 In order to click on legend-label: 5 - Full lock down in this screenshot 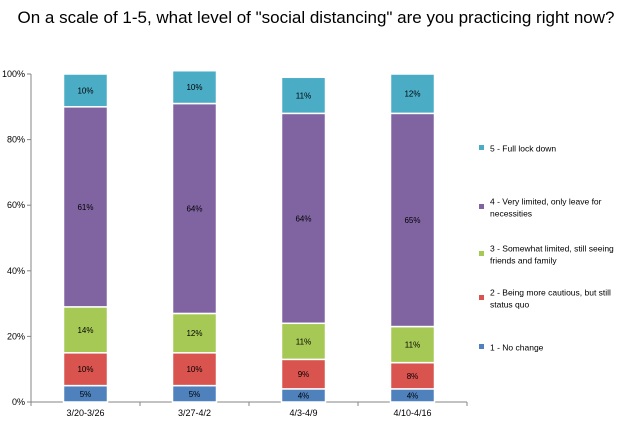, I will do `click(523, 149)`.